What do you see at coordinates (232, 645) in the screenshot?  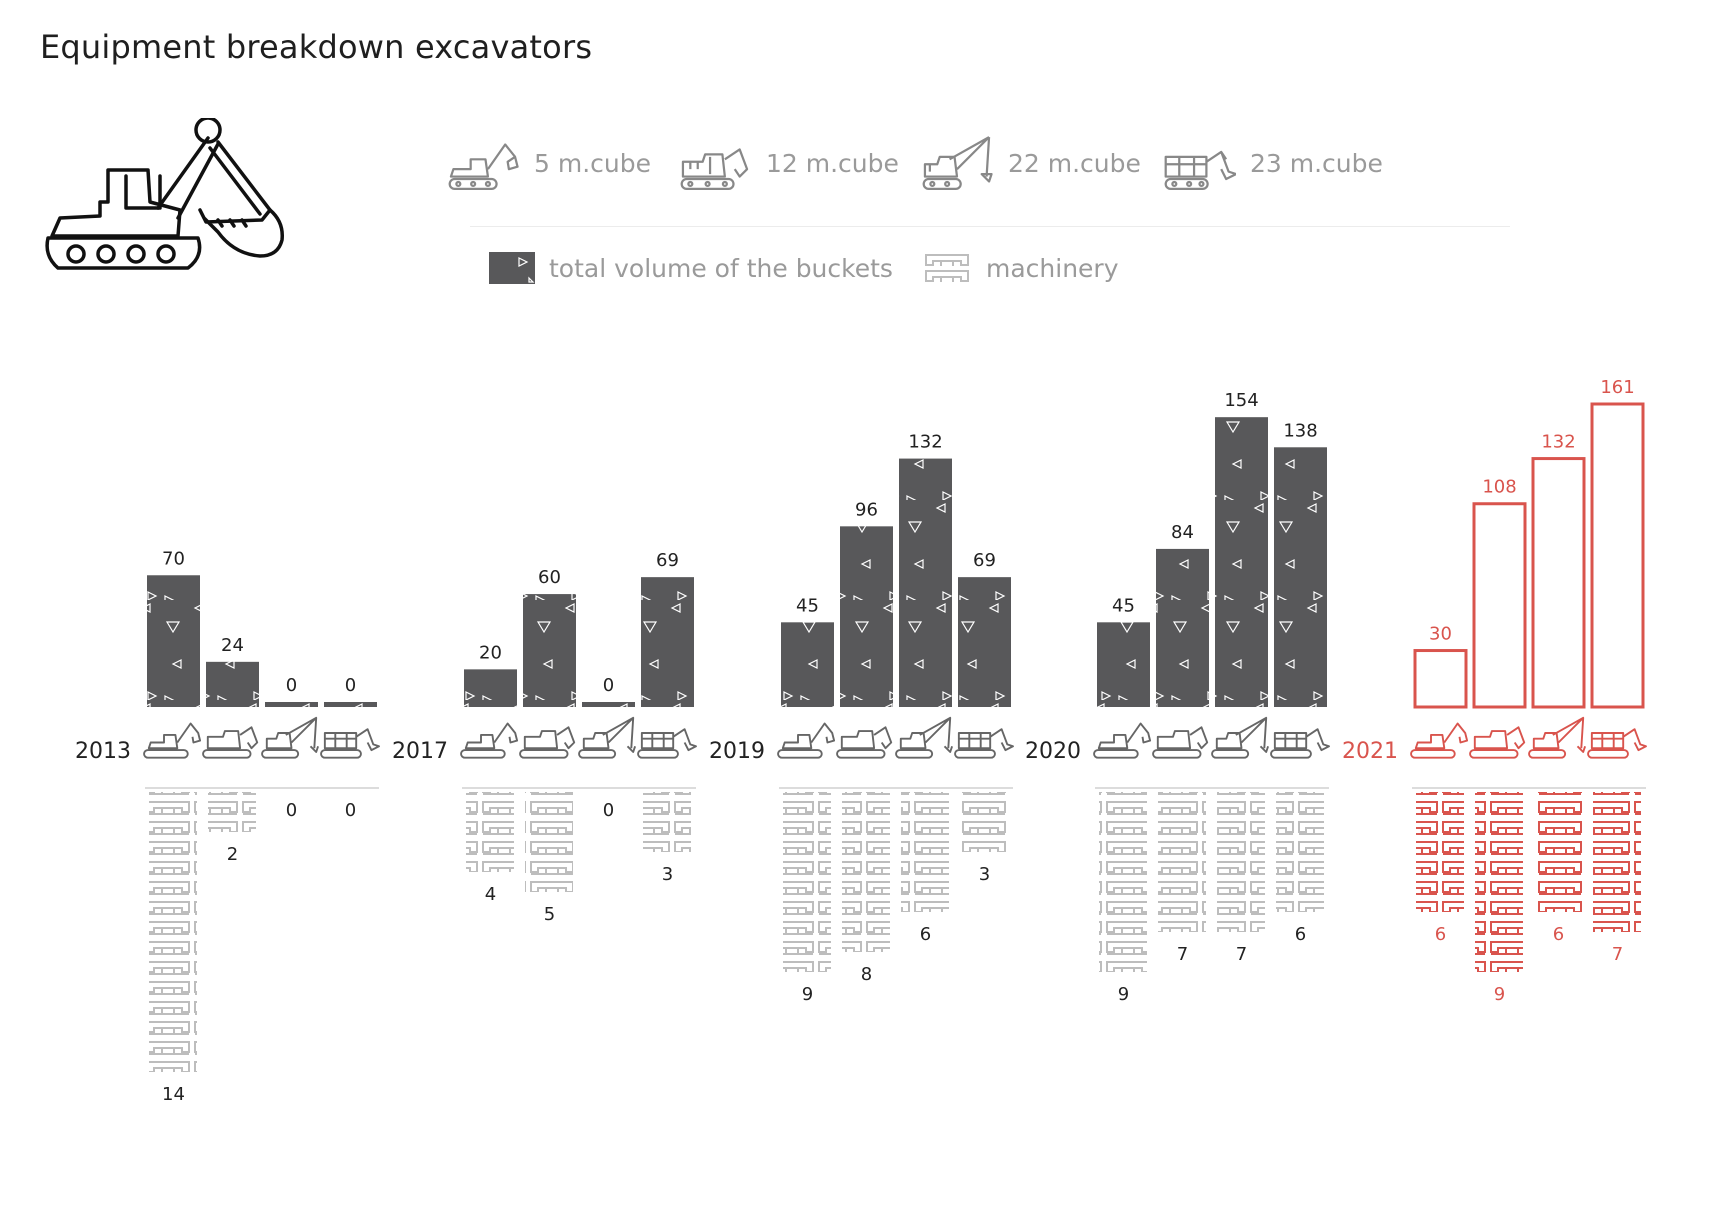 I see `volume-value-label: 24` at bounding box center [232, 645].